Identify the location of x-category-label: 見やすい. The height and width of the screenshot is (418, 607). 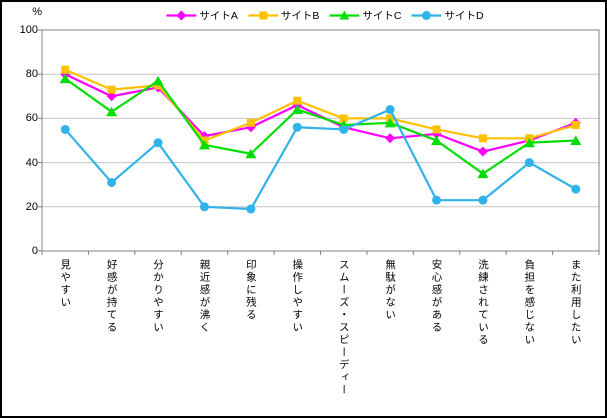
(65, 284).